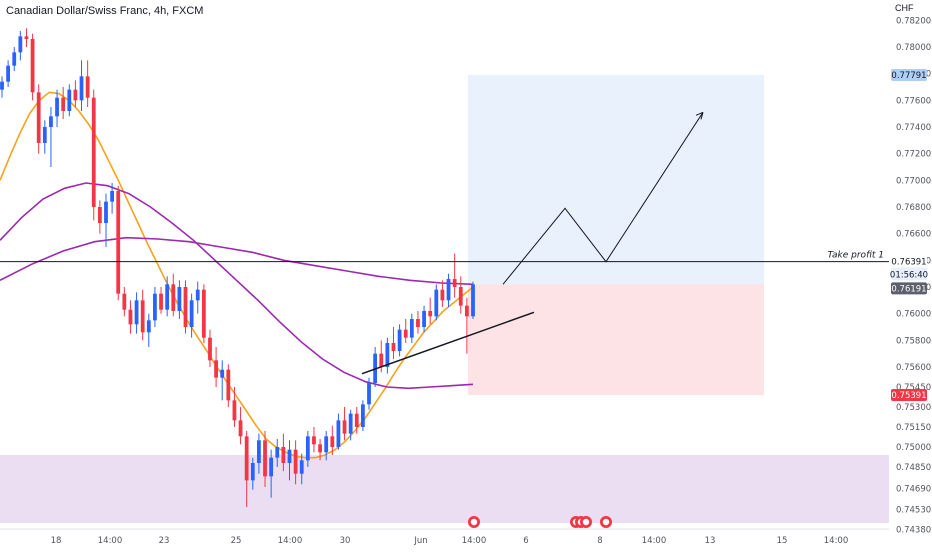  I want to click on countdown-tag: 01:56:40, so click(909, 275).